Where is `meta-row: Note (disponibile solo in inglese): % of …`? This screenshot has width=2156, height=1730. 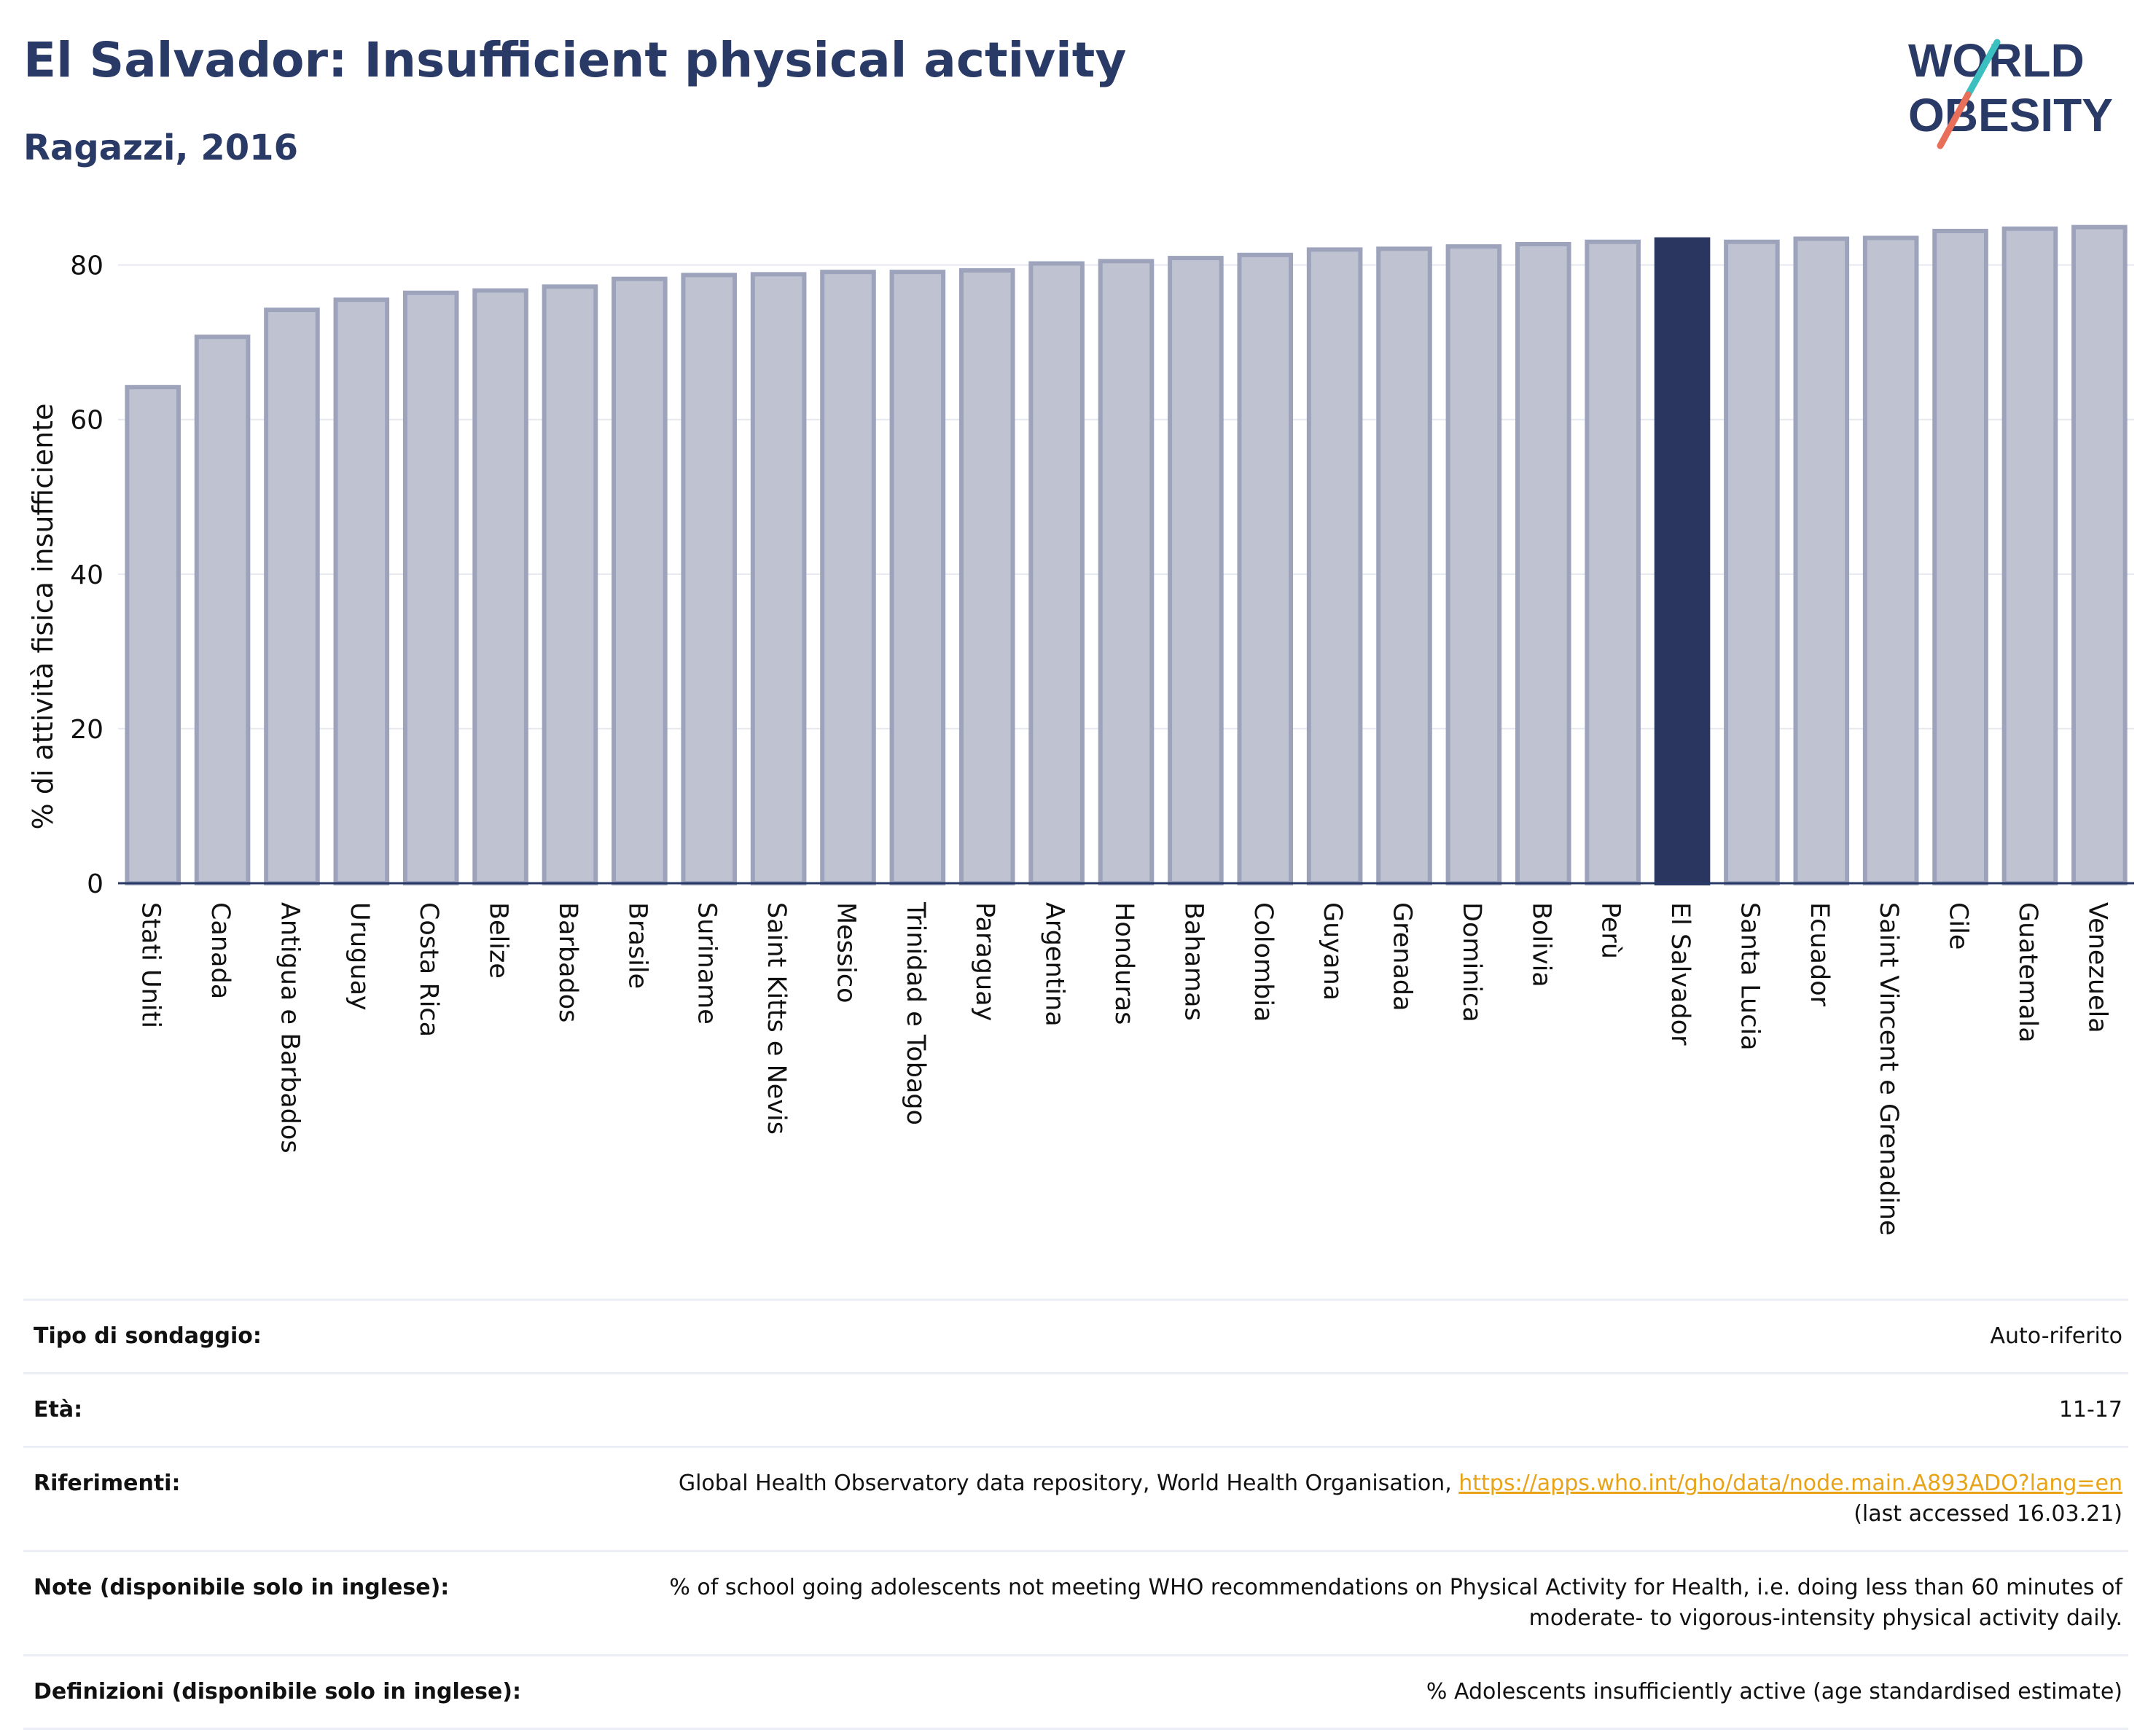
meta-row: Note (disponibile solo in inglese): % of … is located at coordinates (1075, 1602).